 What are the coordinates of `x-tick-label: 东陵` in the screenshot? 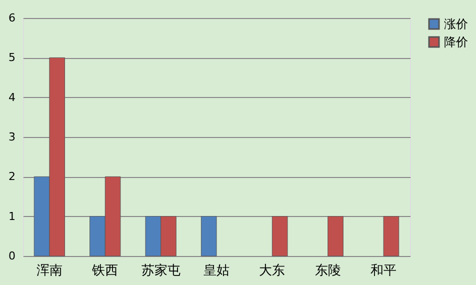 It's located at (327, 271).